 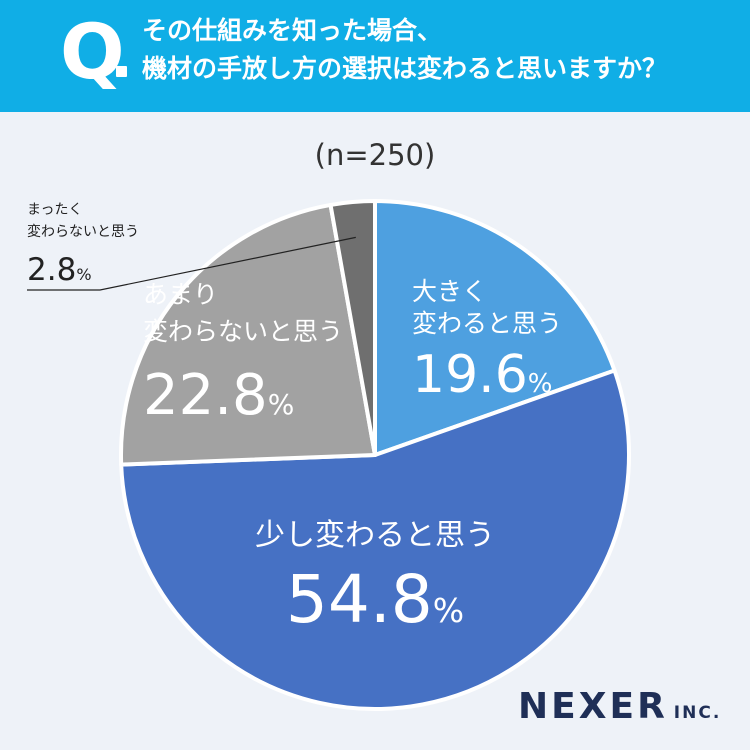 What do you see at coordinates (243, 331) in the screenshot?
I see `slice-label-3-line-2: 変わらないと思う` at bounding box center [243, 331].